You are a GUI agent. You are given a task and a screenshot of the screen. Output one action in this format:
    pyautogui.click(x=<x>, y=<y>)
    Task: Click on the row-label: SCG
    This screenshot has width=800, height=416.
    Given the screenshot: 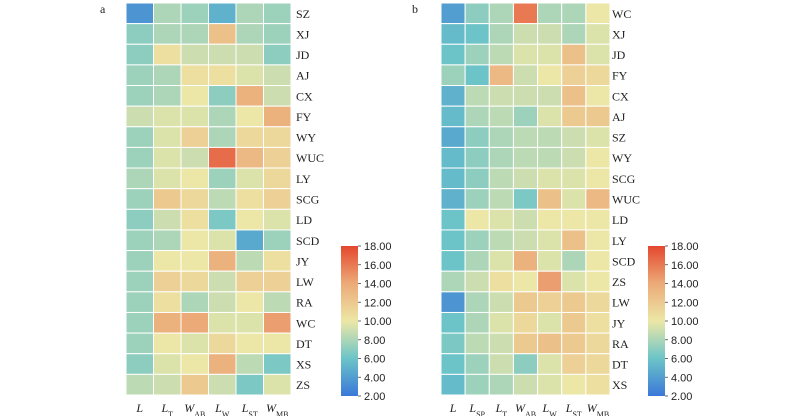 What is the action you would take?
    pyautogui.click(x=308, y=200)
    